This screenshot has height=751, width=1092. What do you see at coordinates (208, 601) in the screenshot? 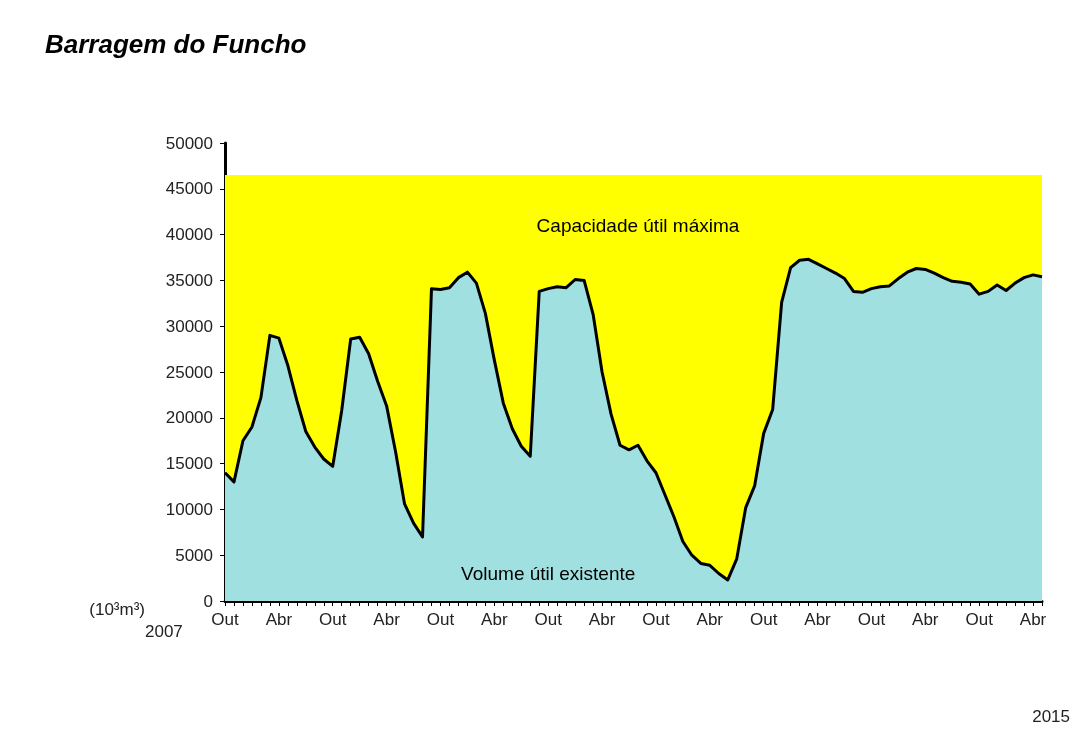
I see `y-tick-label: 0` at bounding box center [208, 601].